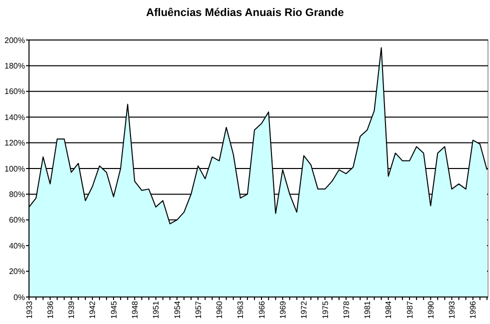  Describe the element at coordinates (29, 309) in the screenshot. I see `x-tick-label: 1933` at that location.